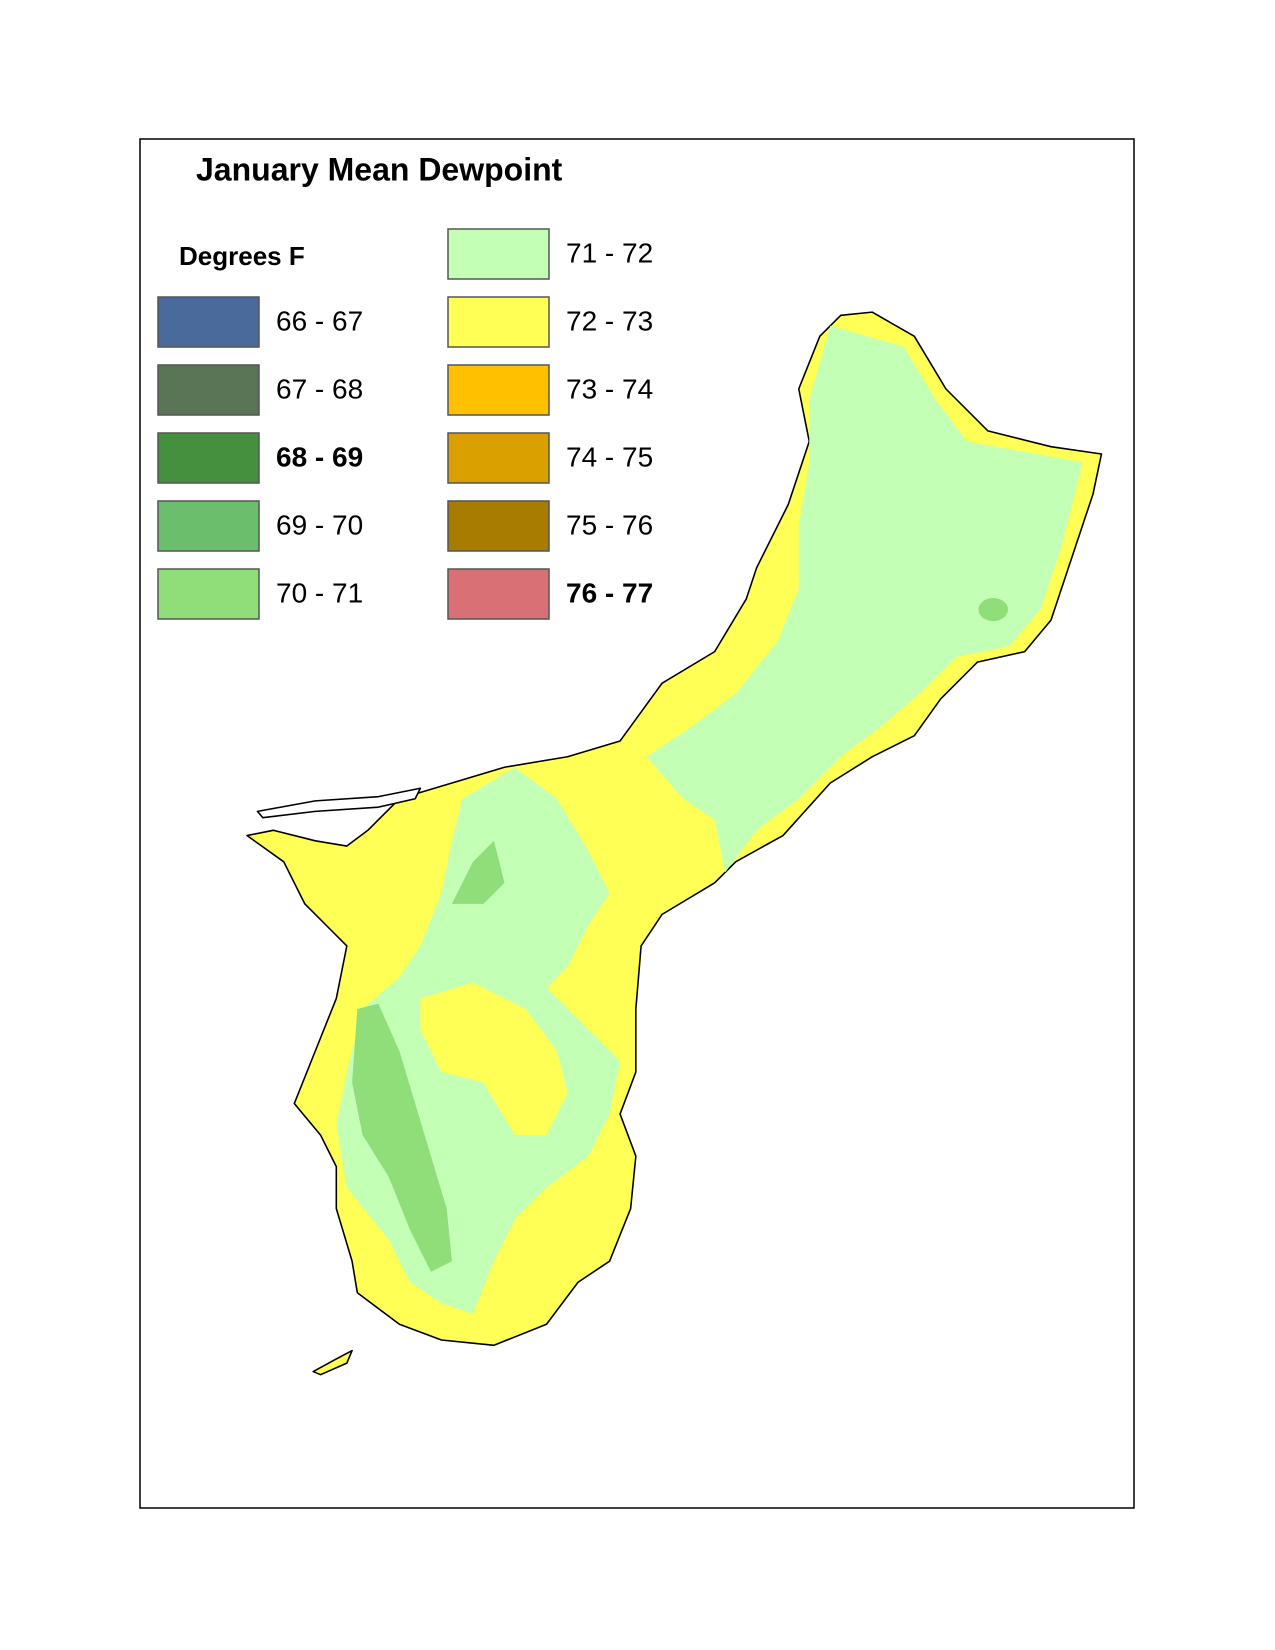  What do you see at coordinates (319, 592) in the screenshot?
I see `legend-label: 70 - 71` at bounding box center [319, 592].